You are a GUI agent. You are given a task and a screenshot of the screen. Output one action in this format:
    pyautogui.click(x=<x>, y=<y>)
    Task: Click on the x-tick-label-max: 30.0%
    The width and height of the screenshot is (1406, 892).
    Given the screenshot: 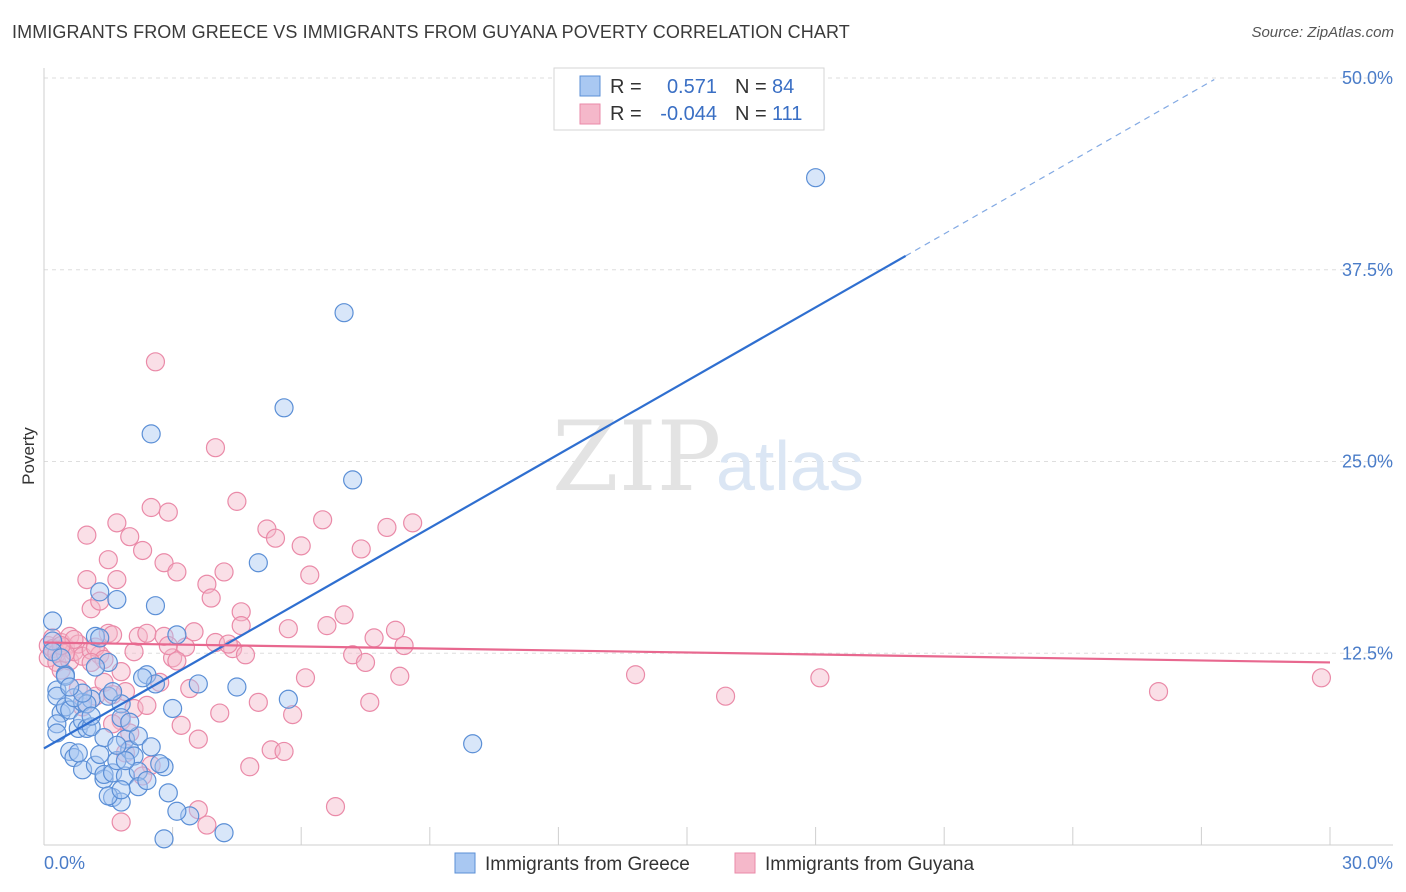 What is the action you would take?
    pyautogui.click(x=1367, y=863)
    